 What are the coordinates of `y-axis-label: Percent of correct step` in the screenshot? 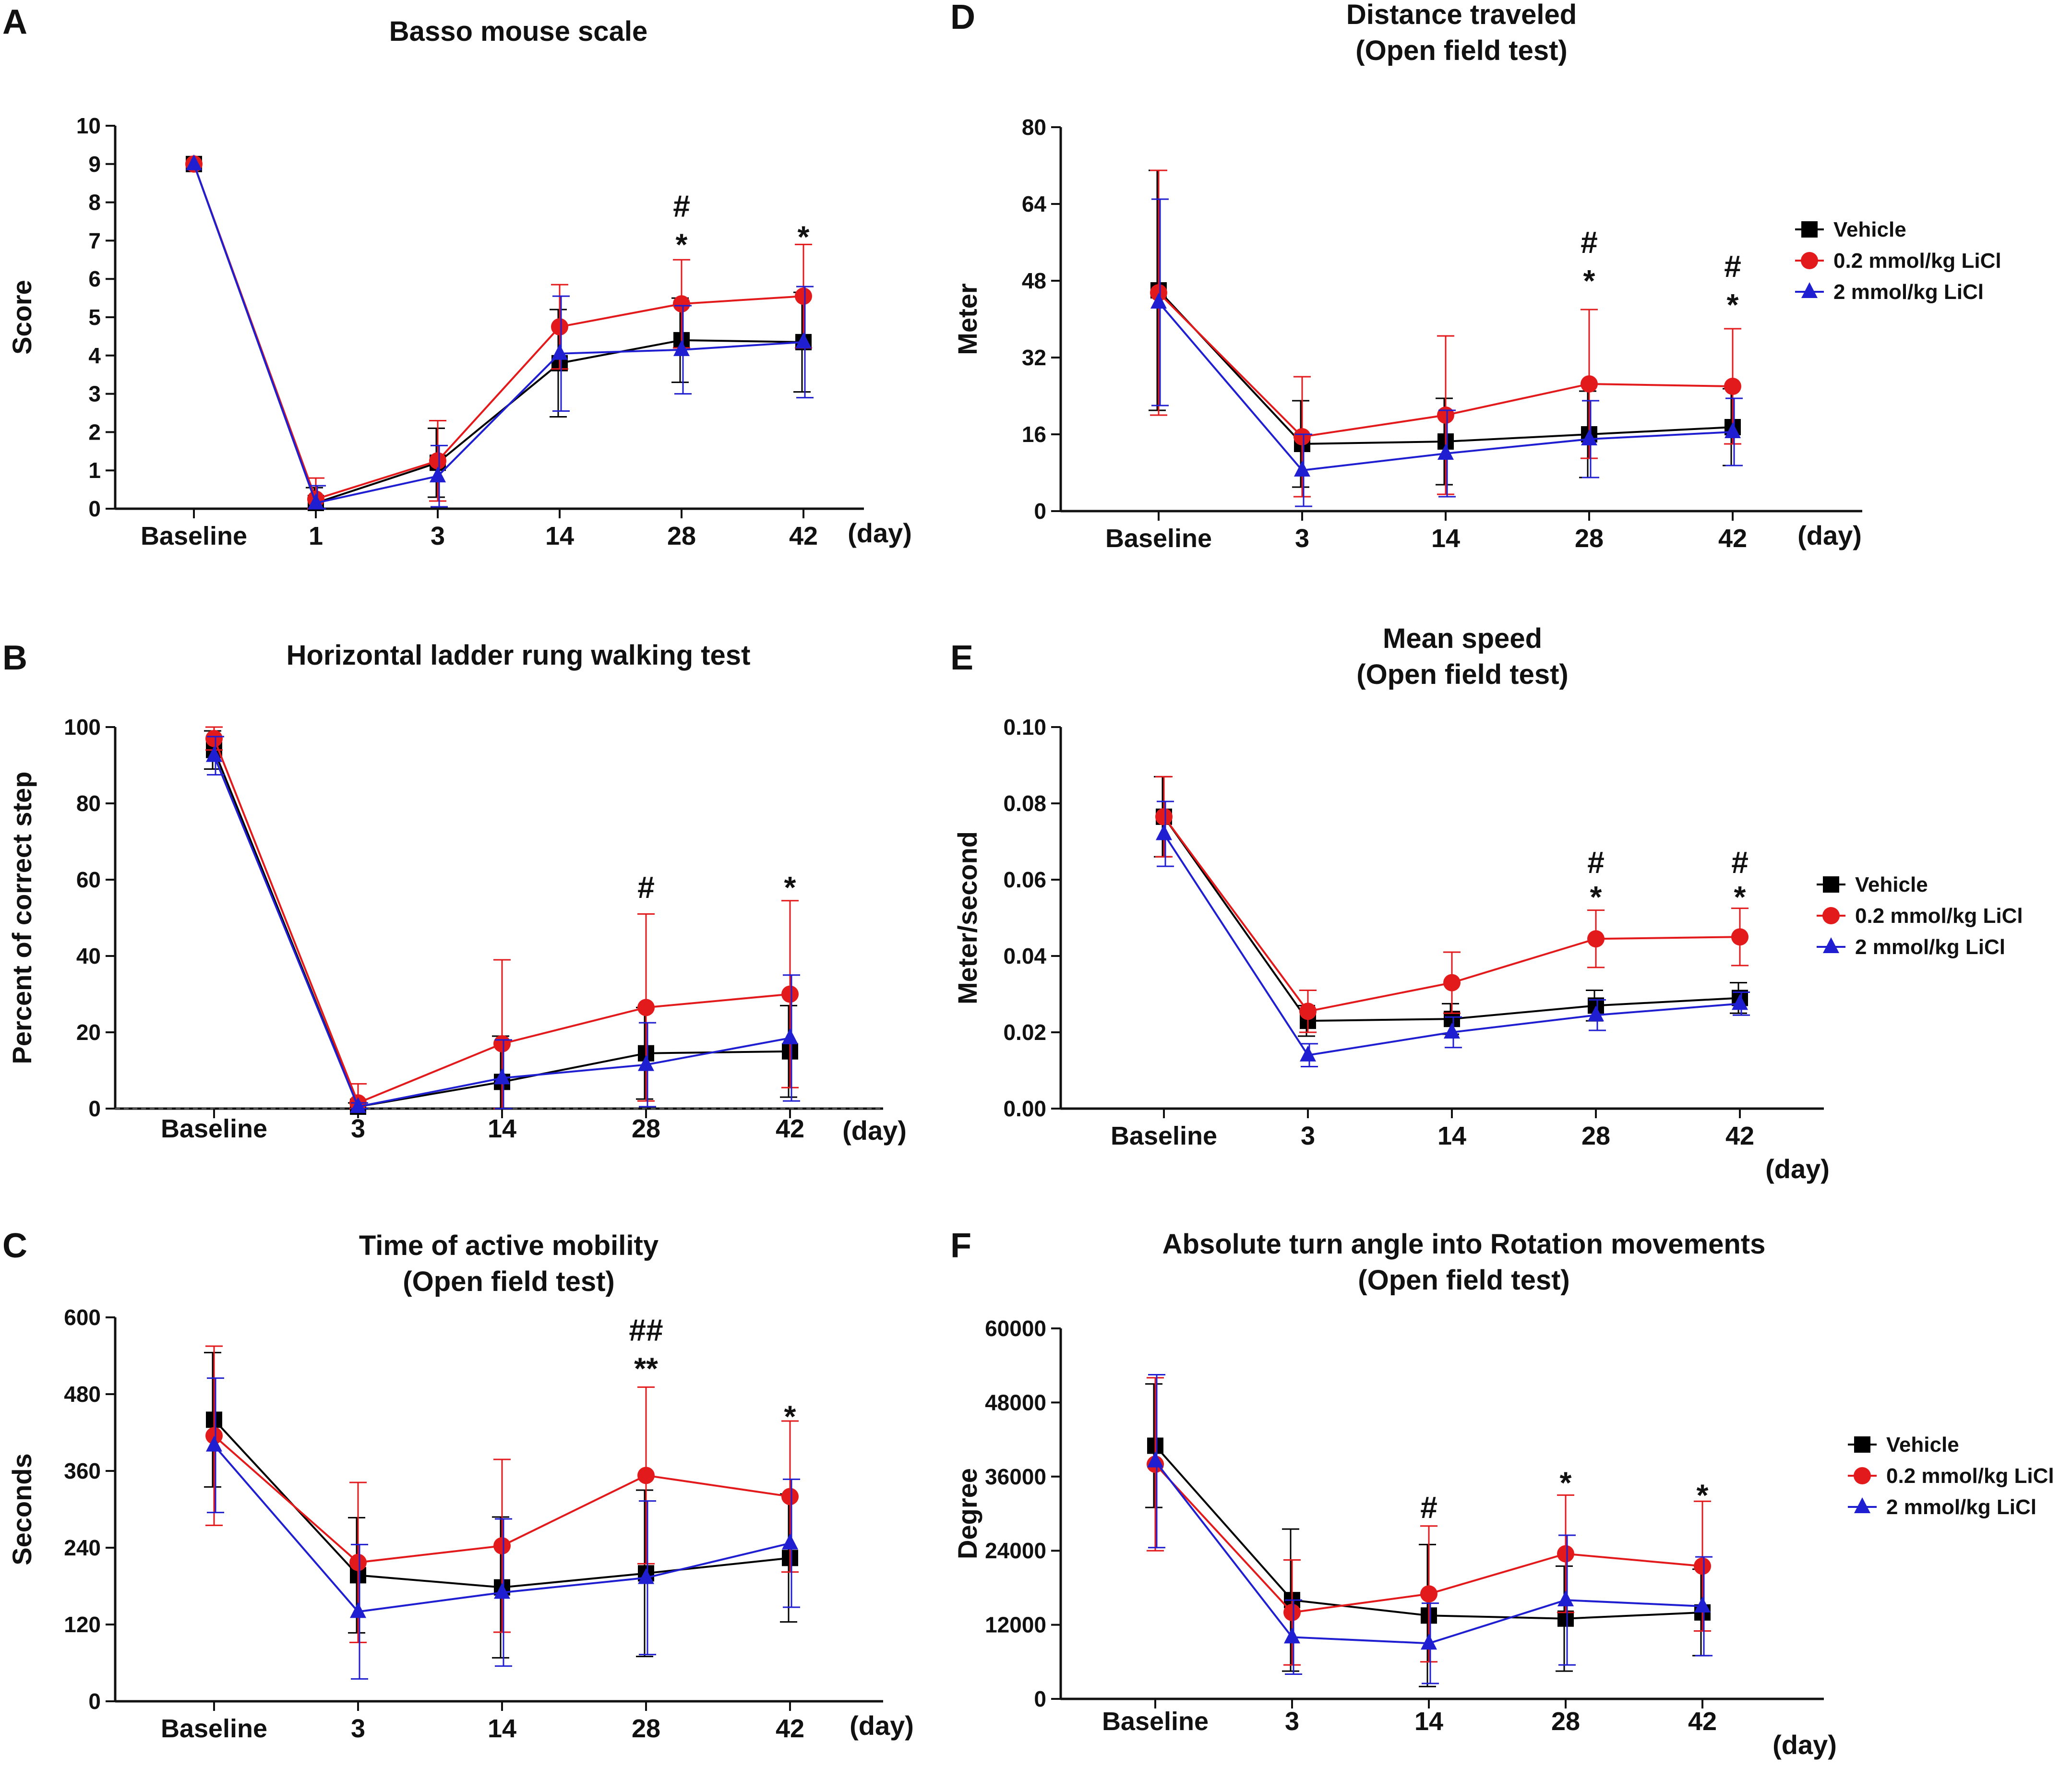 It's located at (22, 918).